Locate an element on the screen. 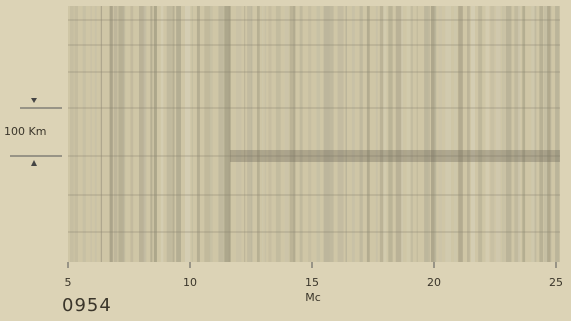 This screenshot has height=321, width=571. echo-band is located at coordinates (395, 156).